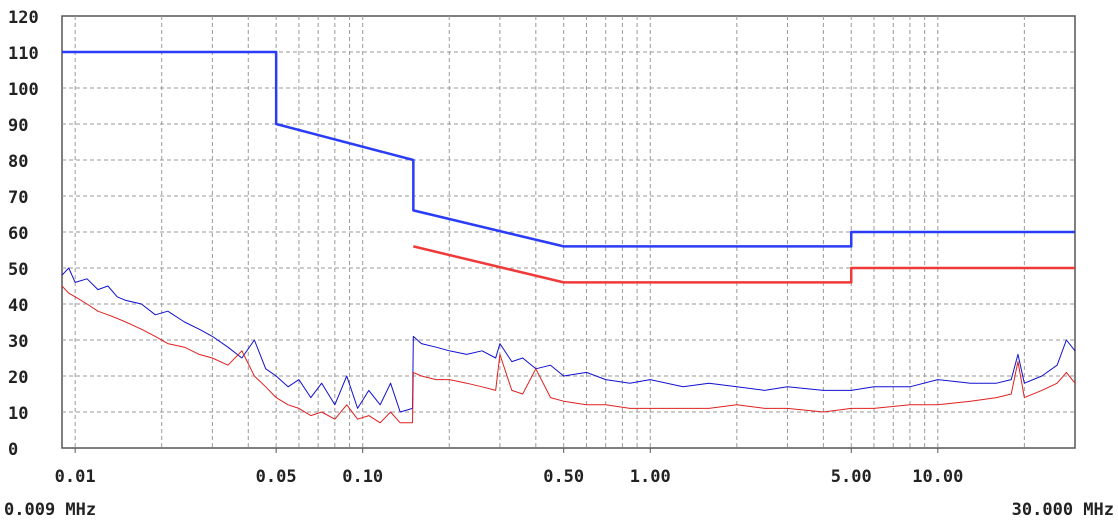  What do you see at coordinates (1063, 510) in the screenshot?
I see `x-end-label: 30.000 MHz` at bounding box center [1063, 510].